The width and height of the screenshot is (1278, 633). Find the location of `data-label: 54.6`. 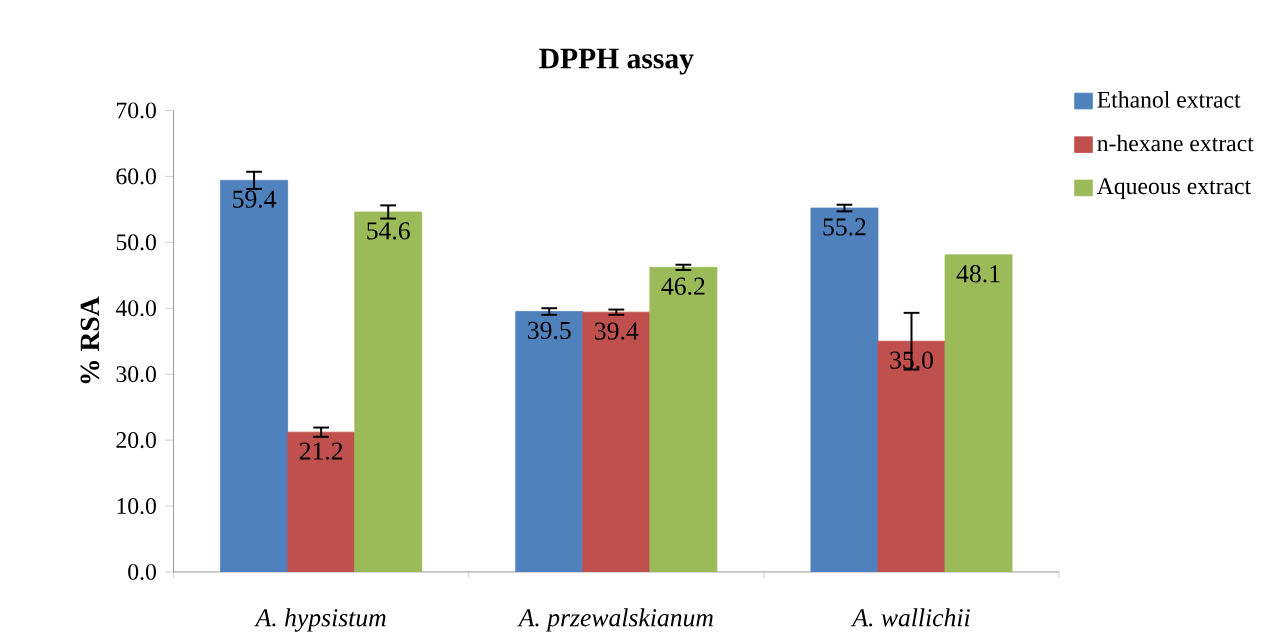

data-label: 54.6 is located at coordinates (388, 231).